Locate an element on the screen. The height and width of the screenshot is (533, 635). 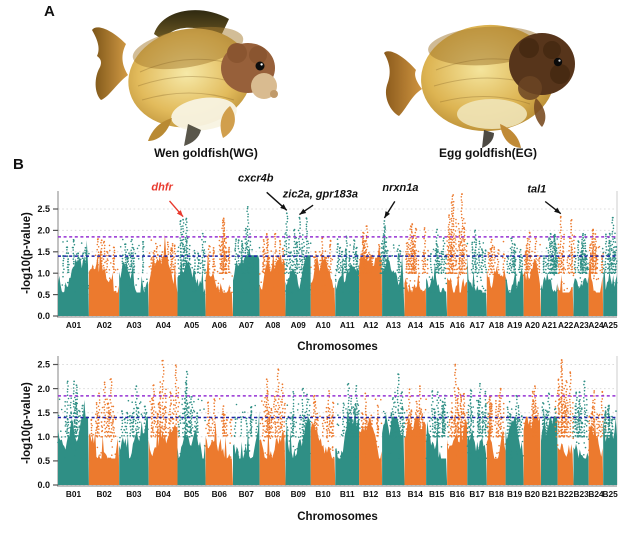
svg-text: B04 is located at coordinates (163, 494).